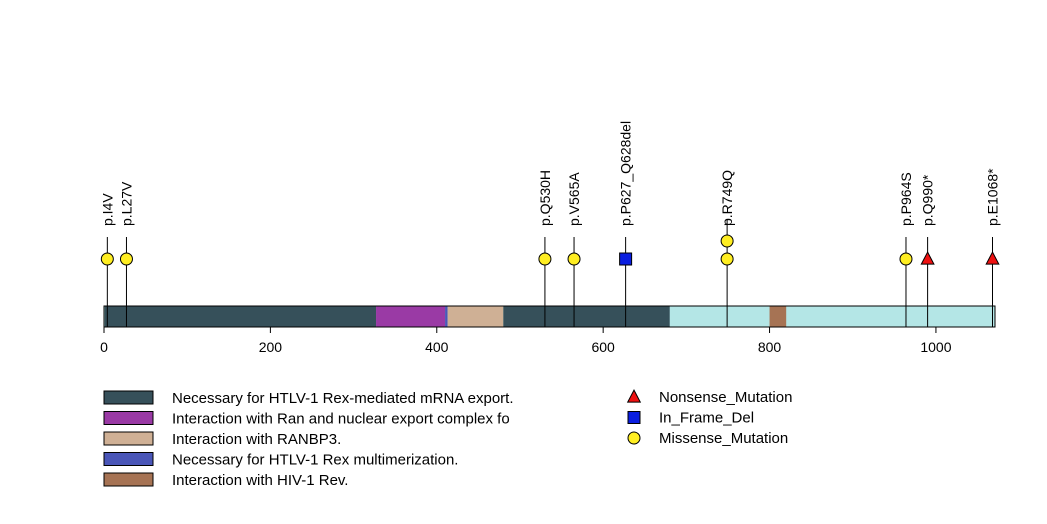  Describe the element at coordinates (727, 198) in the screenshot. I see `mutation-label: p.R749Q` at that location.